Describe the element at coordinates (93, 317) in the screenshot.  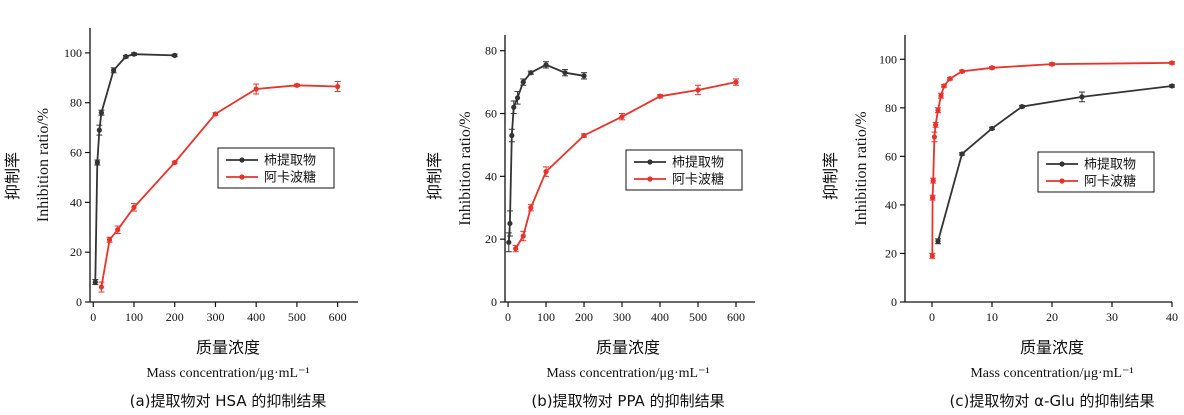
I see `x-tick-label: 0` at that location.